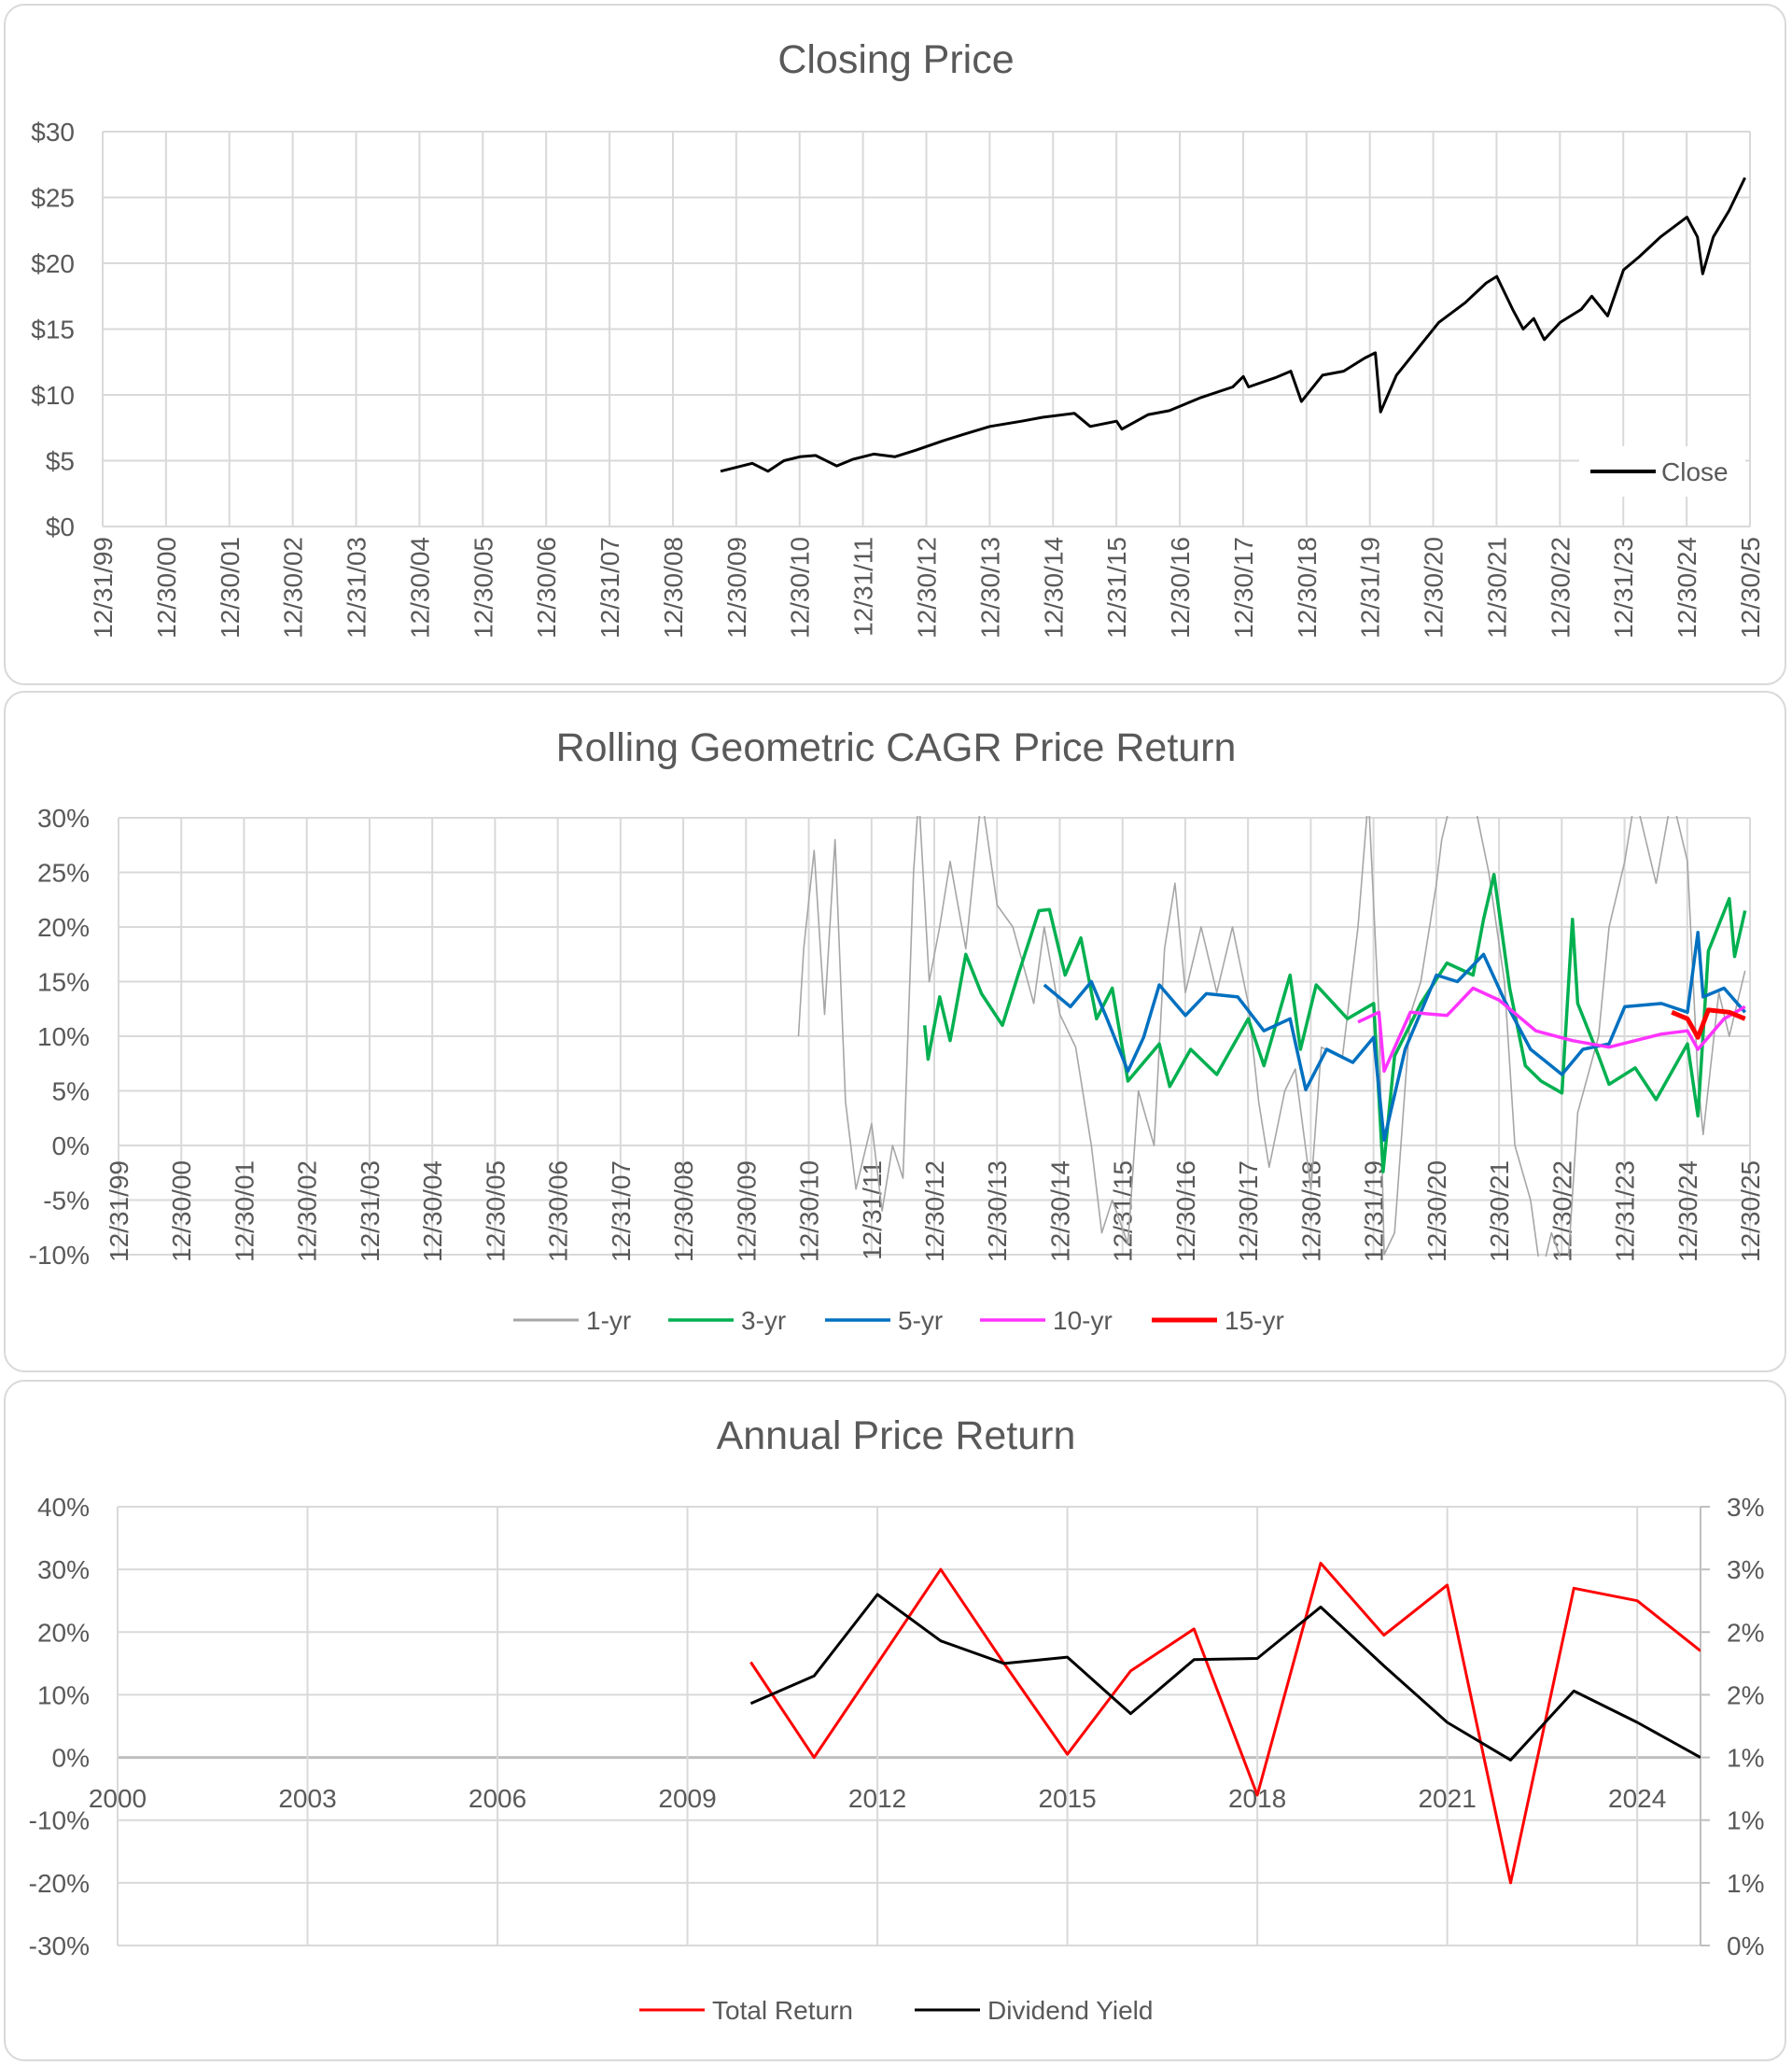 This screenshot has width=1792, height=2065. I want to click on chart-title: Rolling Geometric CAGR Price Return, so click(896, 747).